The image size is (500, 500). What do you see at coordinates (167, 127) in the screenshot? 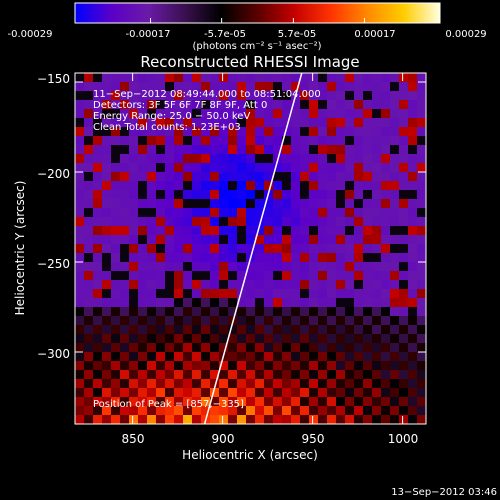
I see `annotation-clean-counts: Clean Total counts: 1.23E+03` at bounding box center [167, 127].